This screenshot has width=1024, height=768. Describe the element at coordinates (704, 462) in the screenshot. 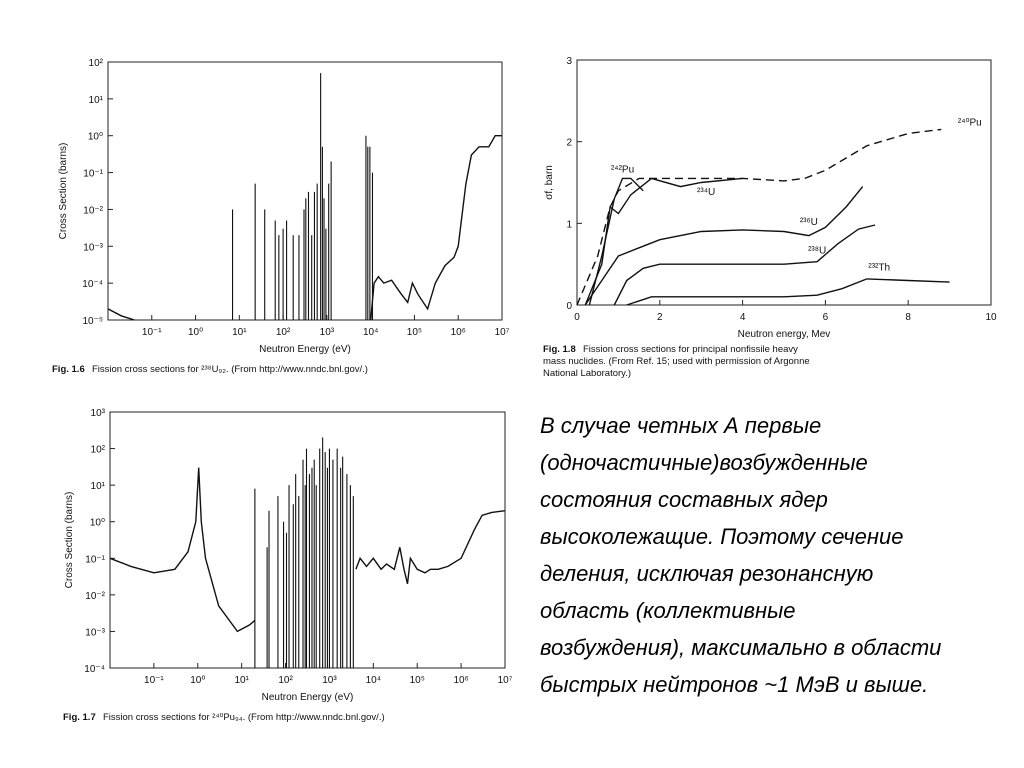

I see `slide-text: (одночастичные)возбужденные` at that location.